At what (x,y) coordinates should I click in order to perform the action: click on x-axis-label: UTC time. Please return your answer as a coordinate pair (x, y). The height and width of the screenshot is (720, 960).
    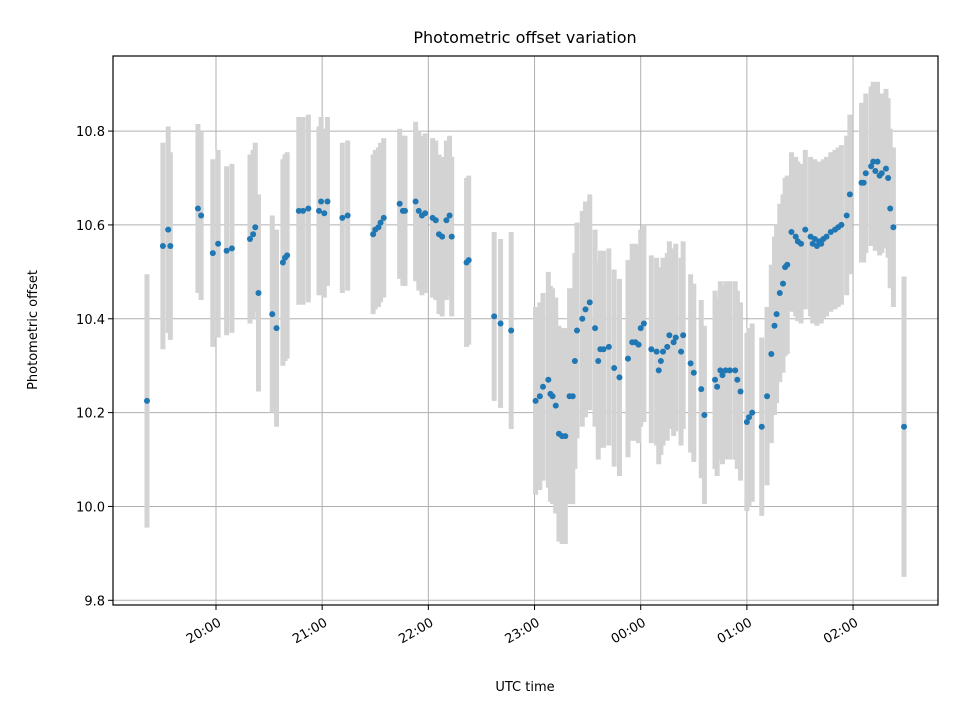
    Looking at the image, I should click on (524, 687).